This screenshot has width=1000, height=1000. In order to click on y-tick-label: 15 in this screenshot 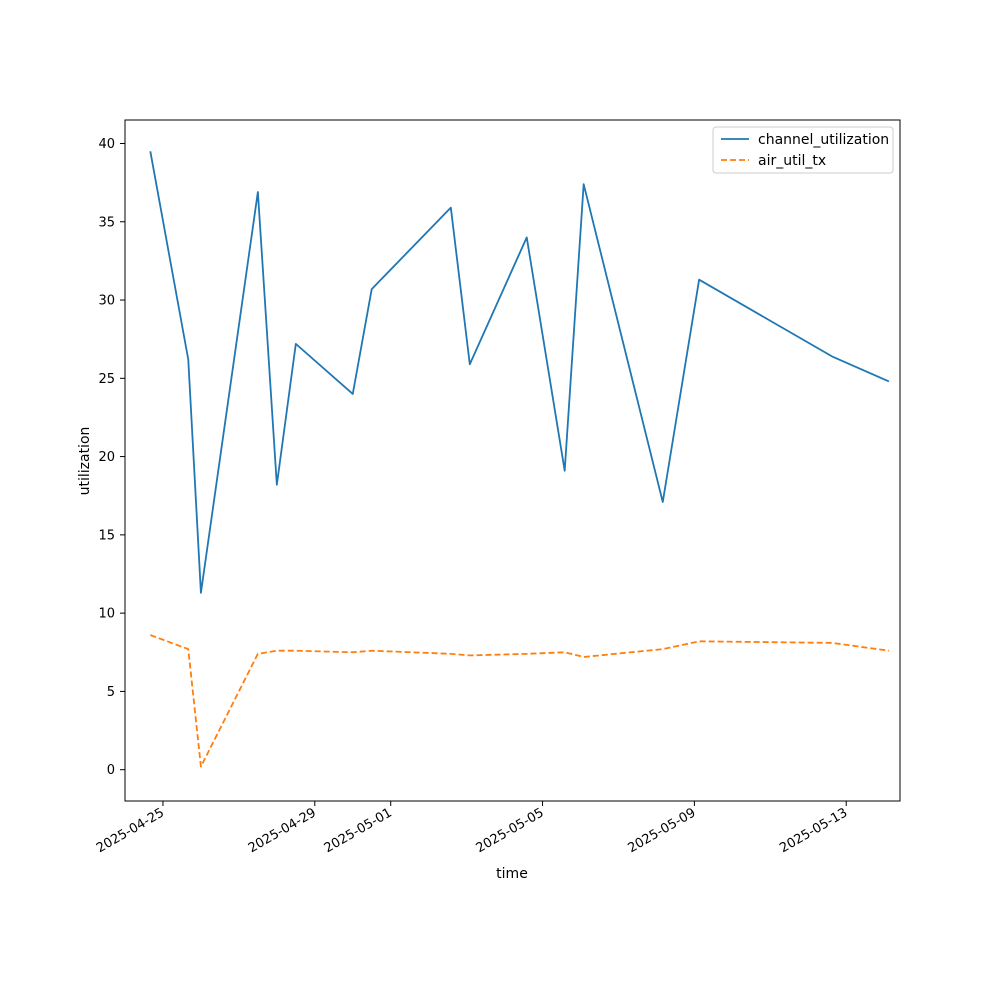, I will do `click(106, 535)`.